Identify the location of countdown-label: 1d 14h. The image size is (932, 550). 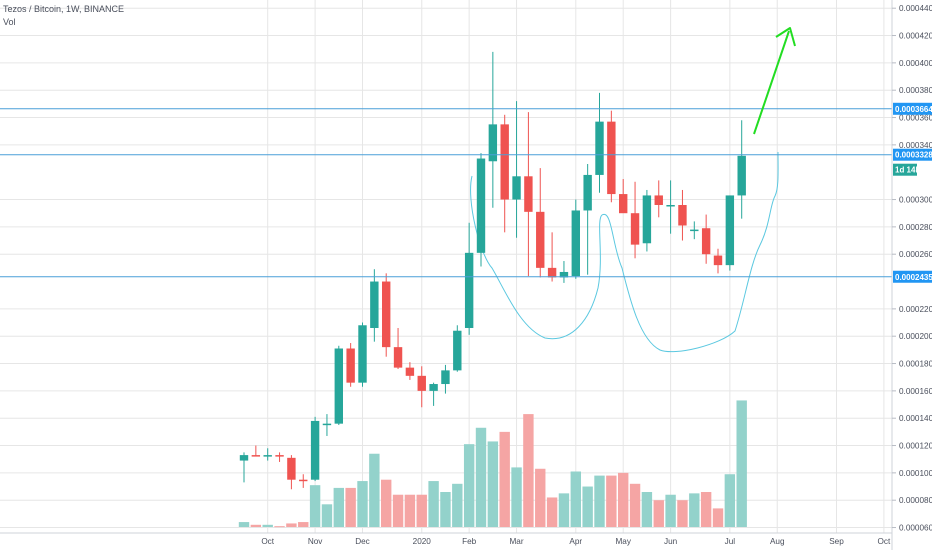
(907, 170).